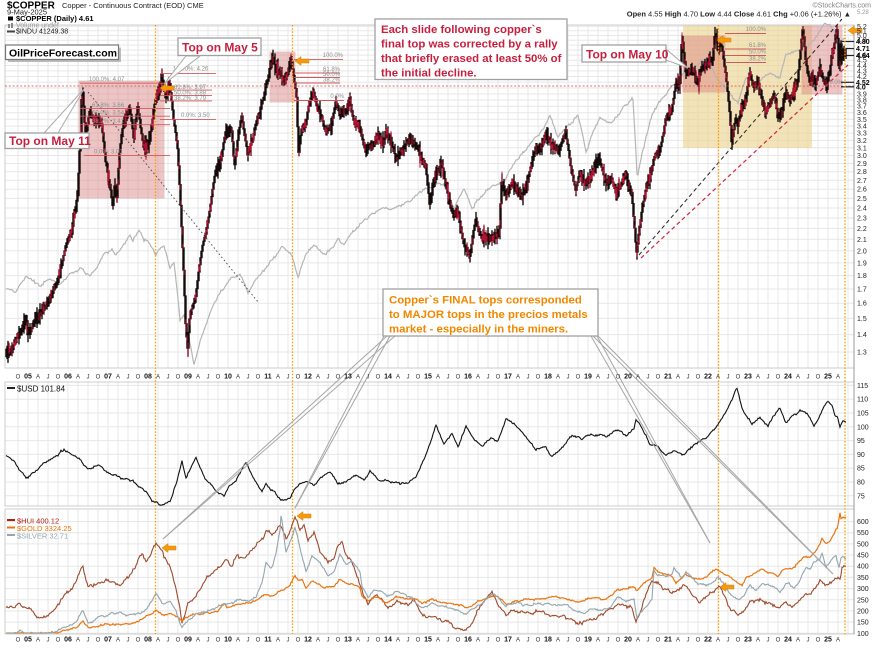  Describe the element at coordinates (863, 414) in the screenshot. I see `svg-text: 105` at that location.